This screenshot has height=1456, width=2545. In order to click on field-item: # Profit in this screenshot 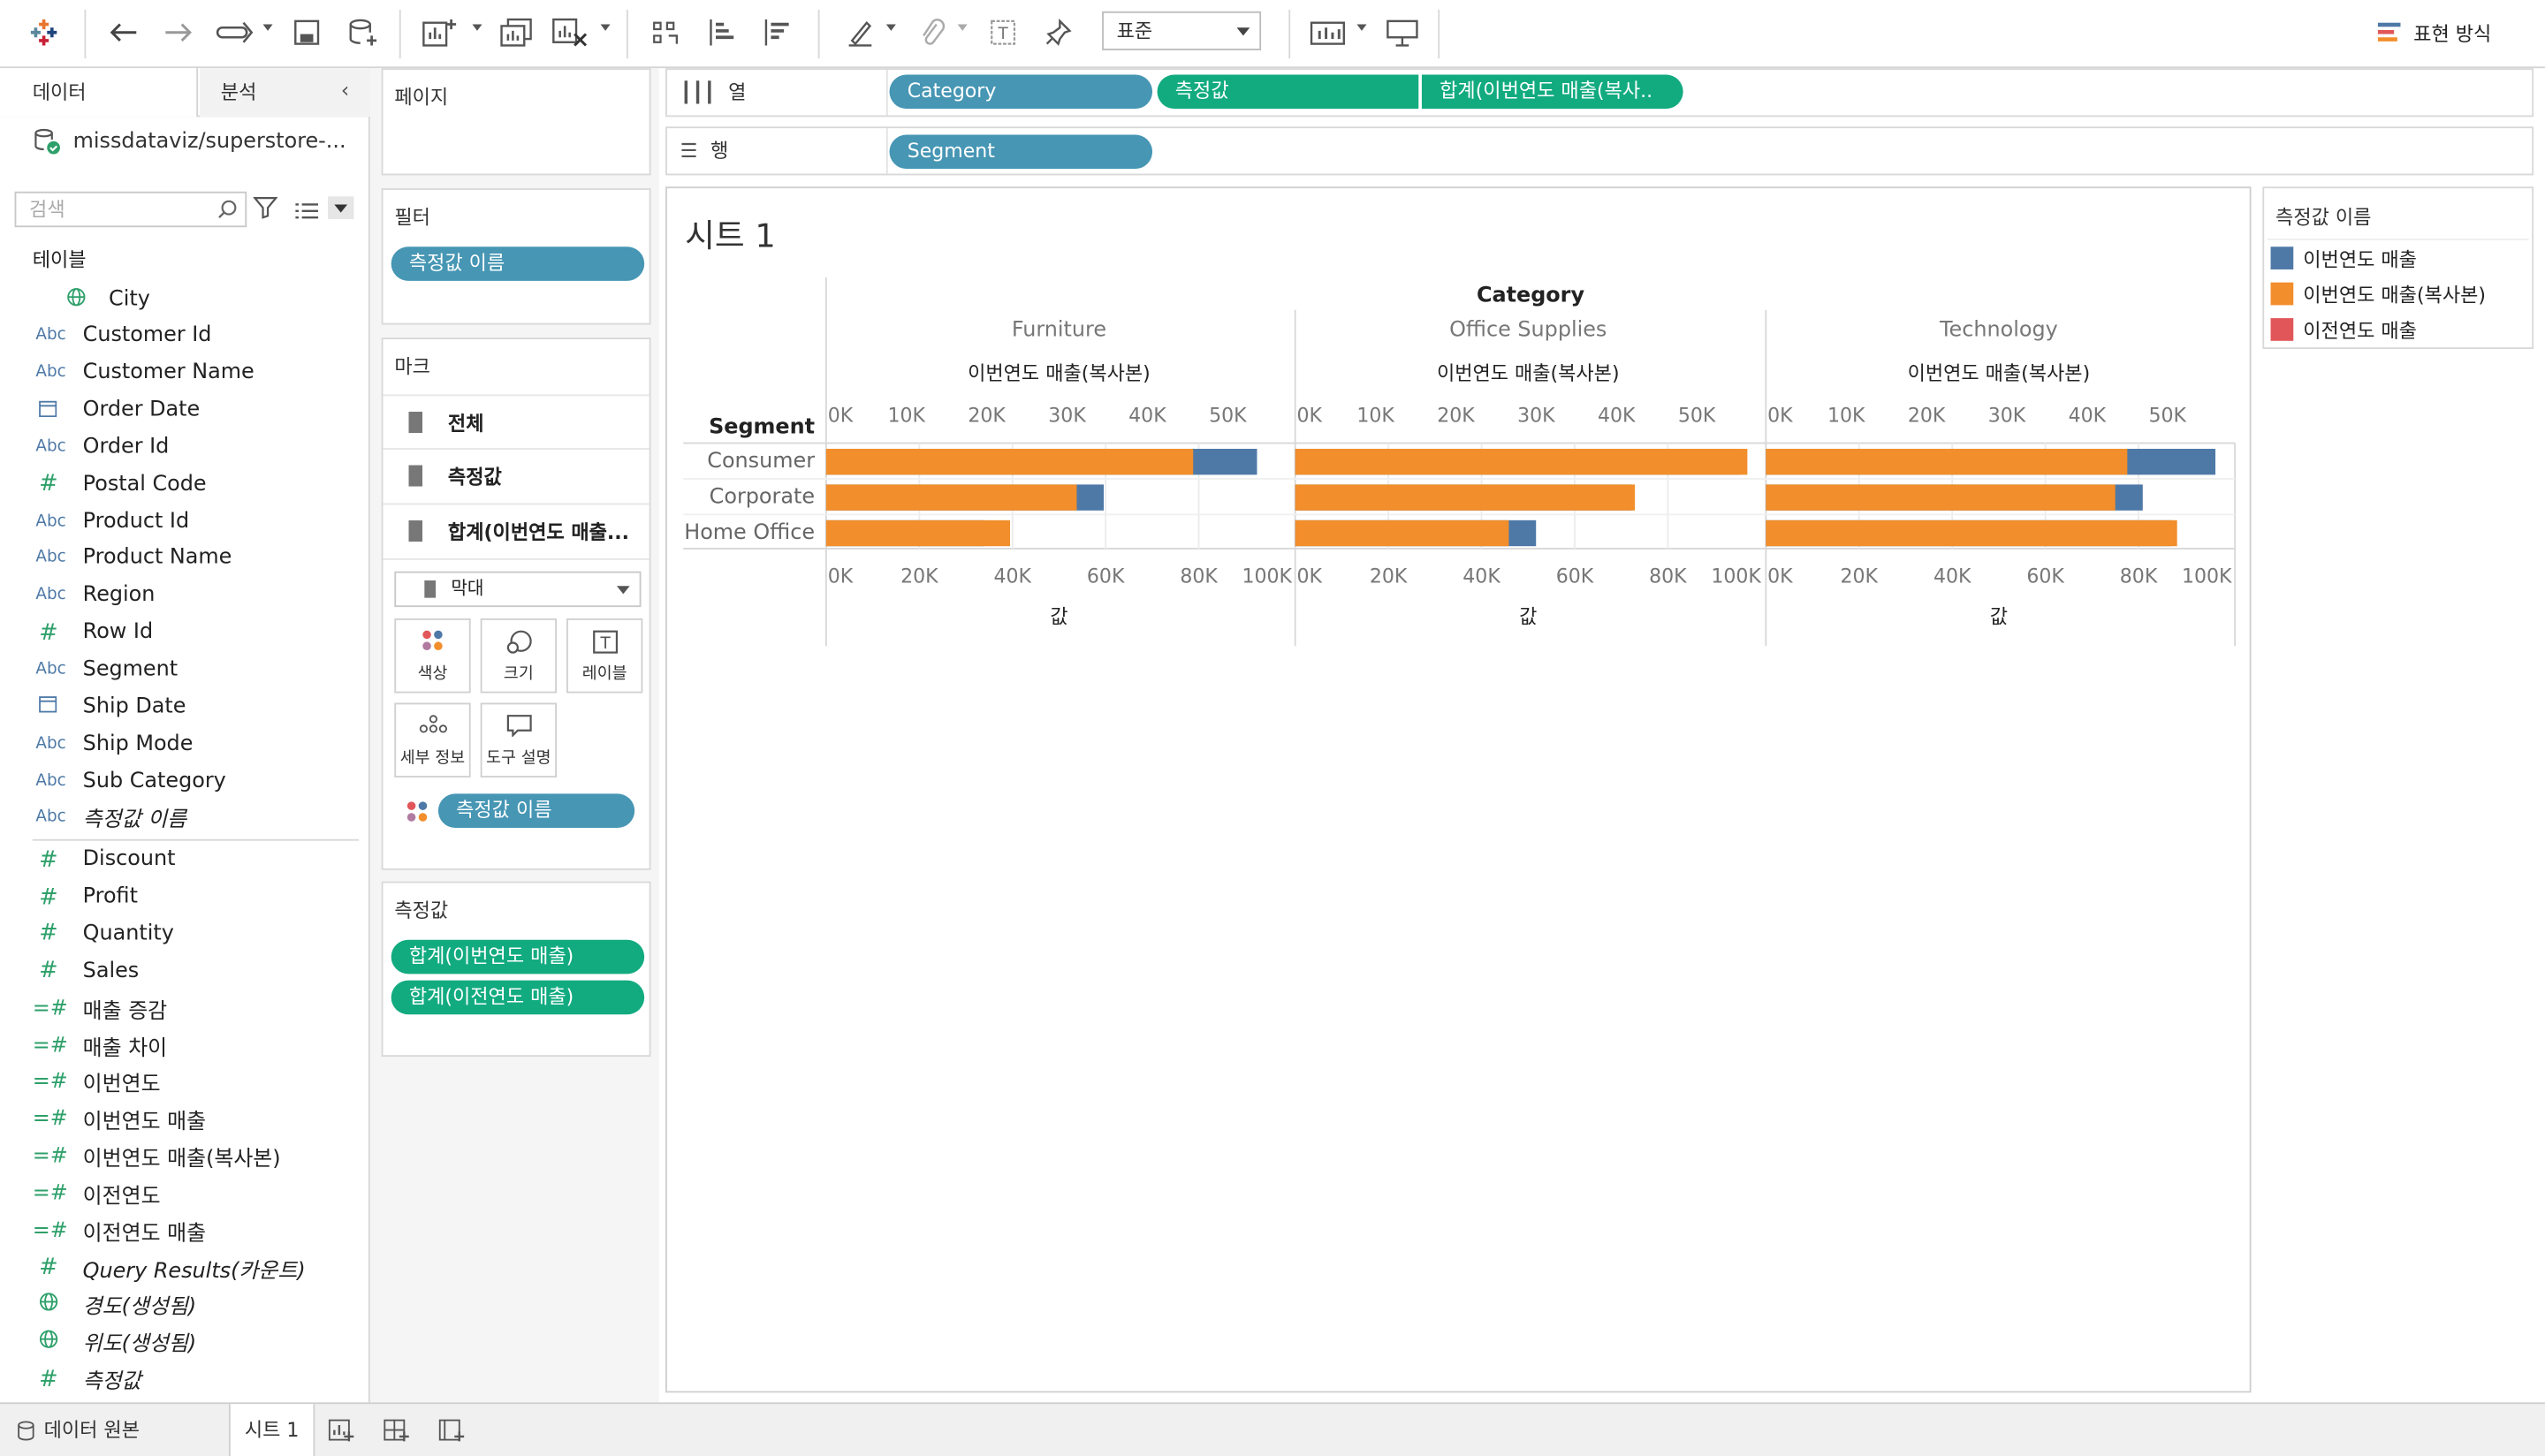, I will do `click(183, 896)`.